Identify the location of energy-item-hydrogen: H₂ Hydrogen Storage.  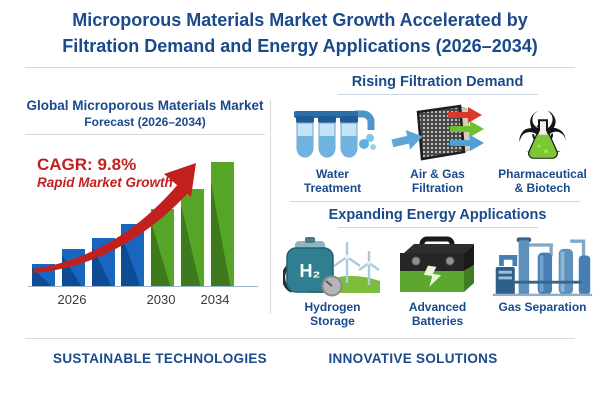
(332, 281).